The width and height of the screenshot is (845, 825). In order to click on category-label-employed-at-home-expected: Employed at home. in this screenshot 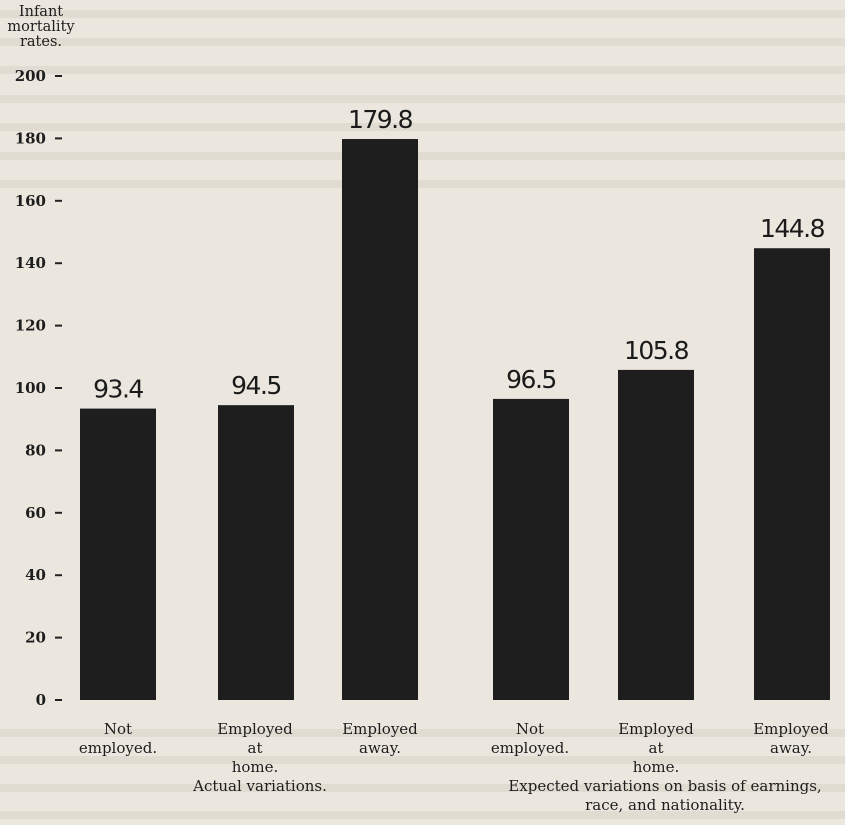, I will do `click(656, 748)`.